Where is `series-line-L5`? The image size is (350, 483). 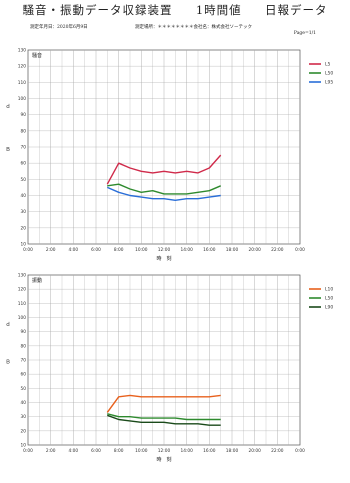 series-line-L5 is located at coordinates (164, 169).